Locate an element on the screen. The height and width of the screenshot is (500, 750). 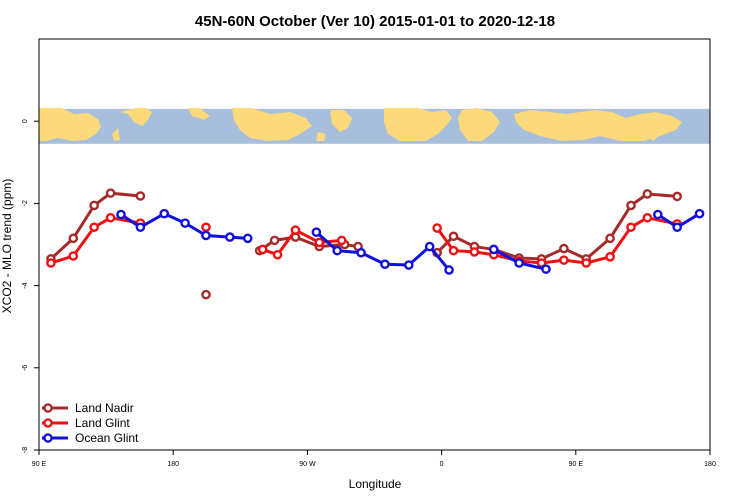
x-tick-label: 0 is located at coordinates (442, 464).